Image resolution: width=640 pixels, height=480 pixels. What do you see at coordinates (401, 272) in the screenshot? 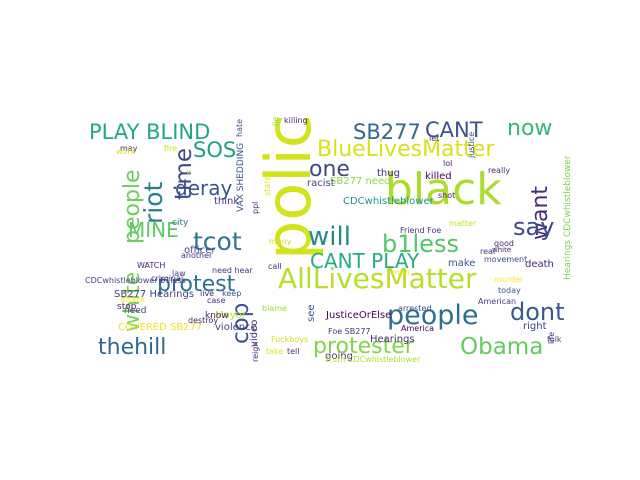
I see `word-man: man` at bounding box center [401, 272].